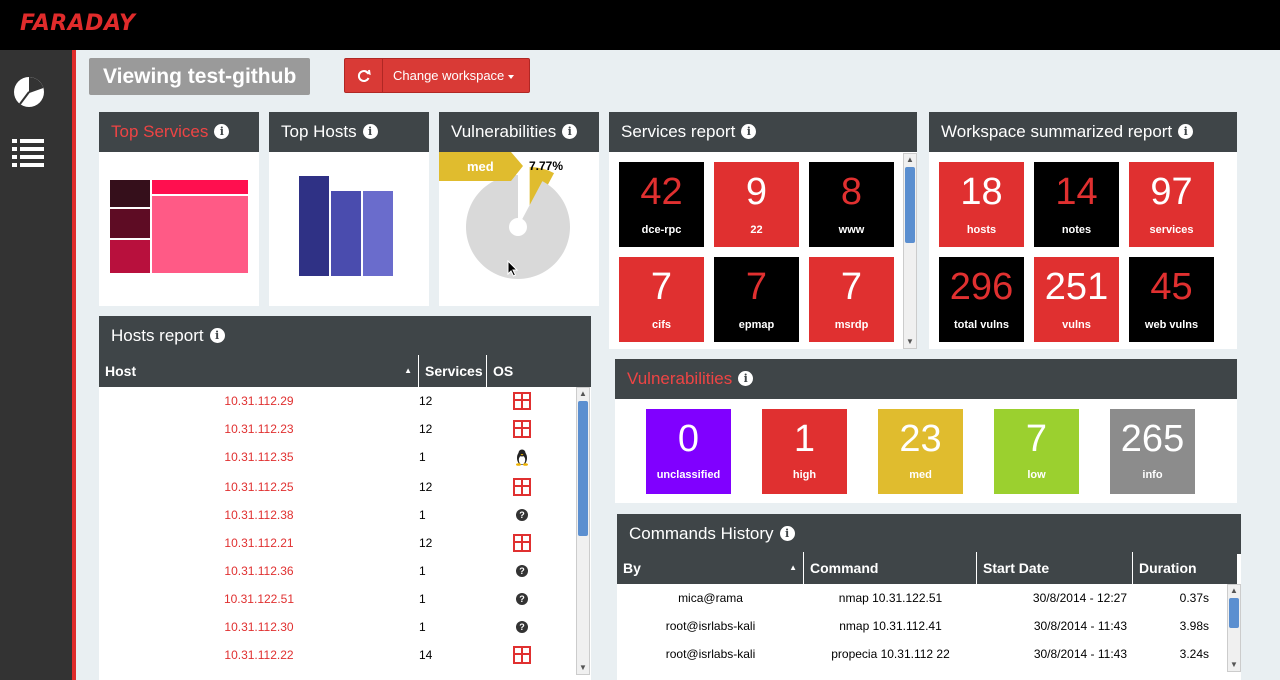 The width and height of the screenshot is (1280, 680). What do you see at coordinates (259, 655) in the screenshot?
I see `host-link: 10.31.112.22` at bounding box center [259, 655].